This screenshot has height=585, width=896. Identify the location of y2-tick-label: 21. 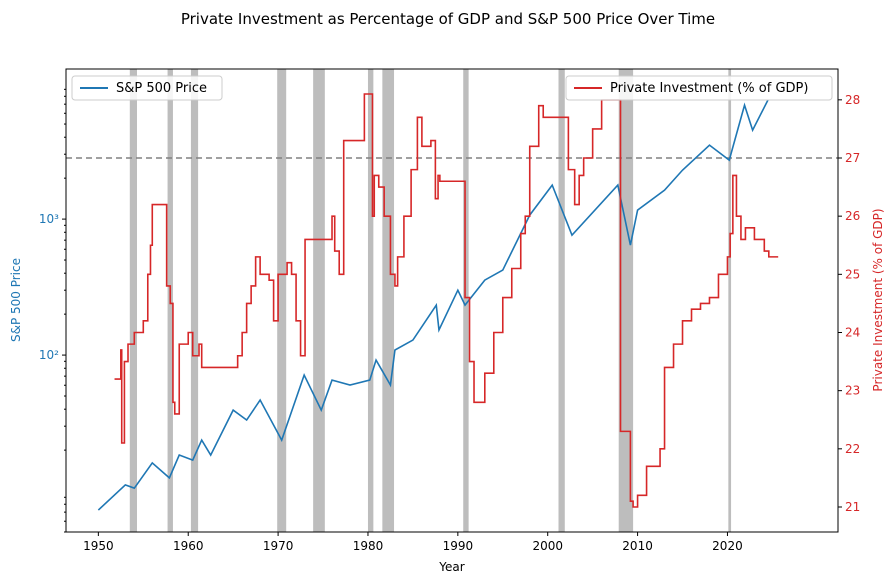
(852, 507).